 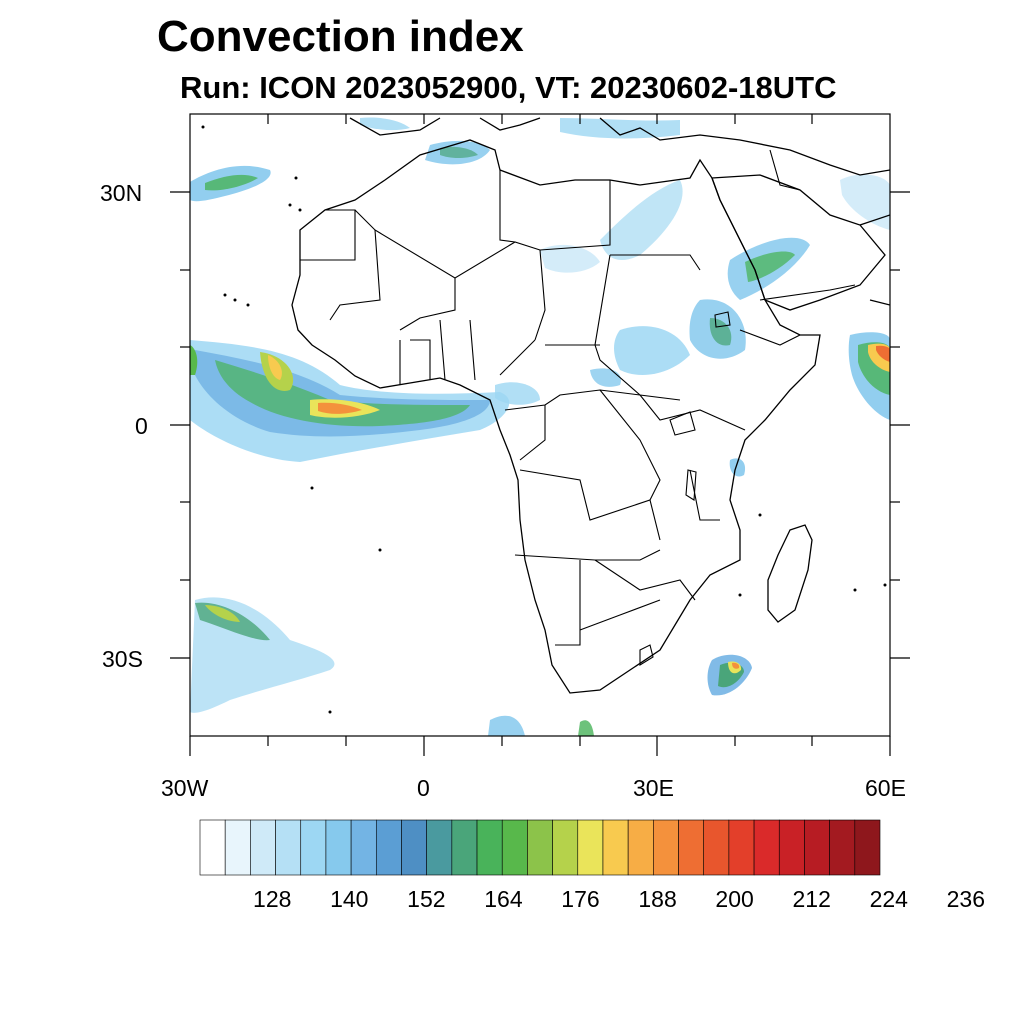 I want to click on lon-label-30e: 30E, so click(x=653, y=788).